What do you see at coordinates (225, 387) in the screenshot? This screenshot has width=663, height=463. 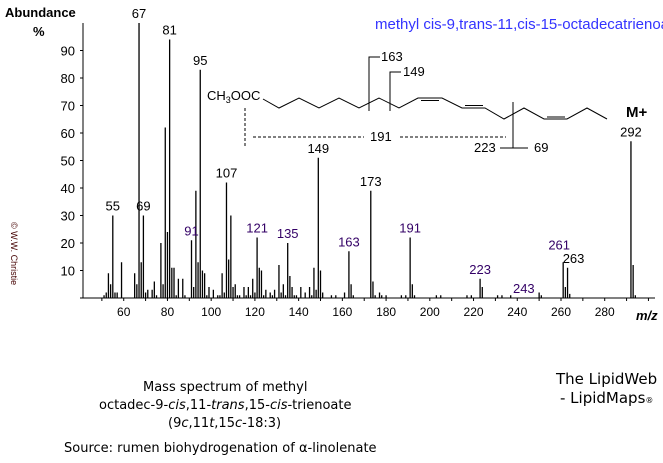 I see `caption-line-1: Mass spectrum of methyl` at bounding box center [225, 387].